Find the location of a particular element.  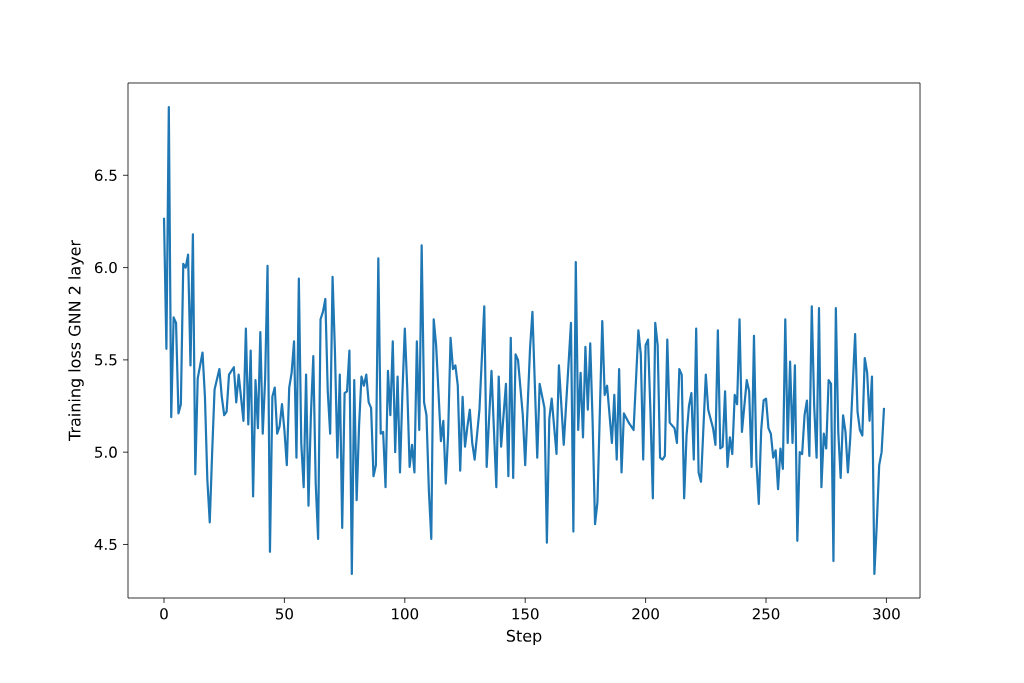

y-axis-title: Training loss GNN 2 layer is located at coordinates (76, 340).